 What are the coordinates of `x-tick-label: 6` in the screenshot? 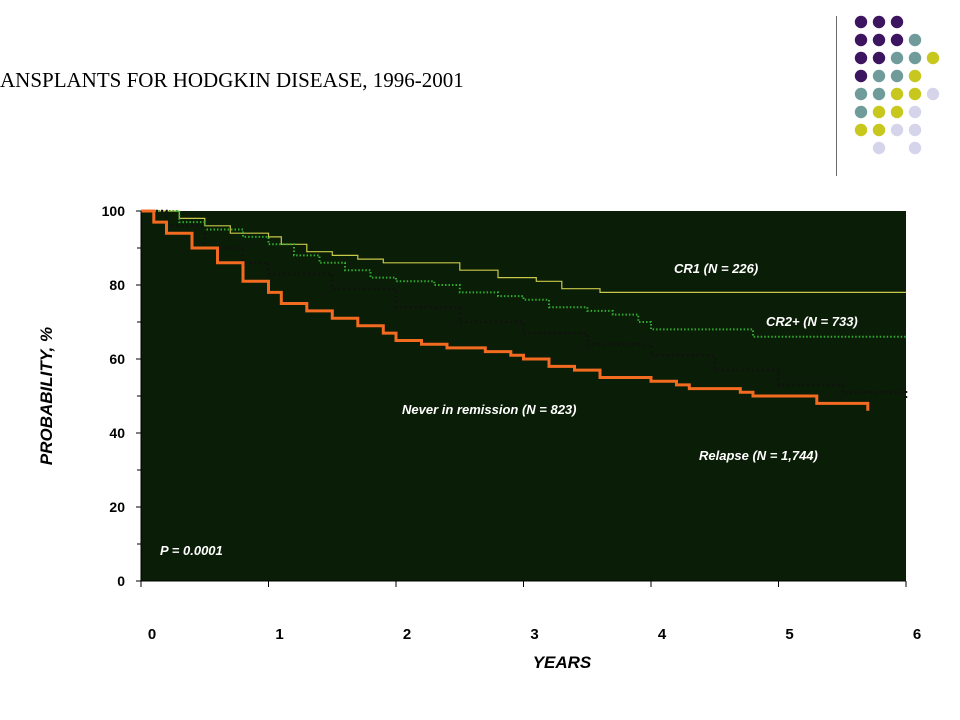 It's located at (917, 634).